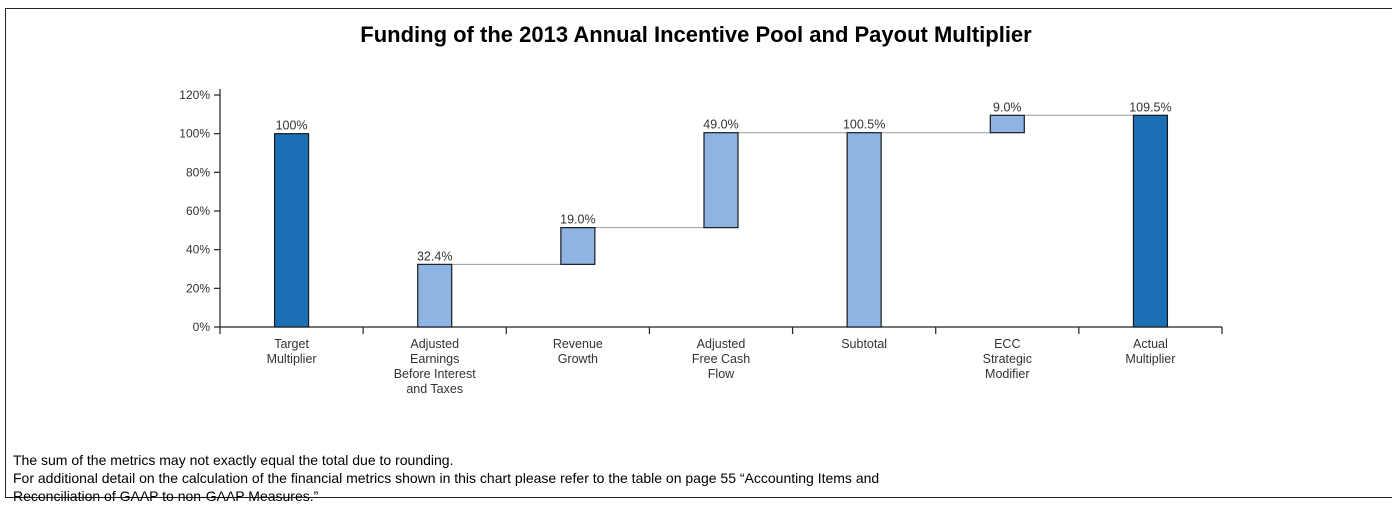  I want to click on x-tick-label-line: Strategic, so click(1007, 359).